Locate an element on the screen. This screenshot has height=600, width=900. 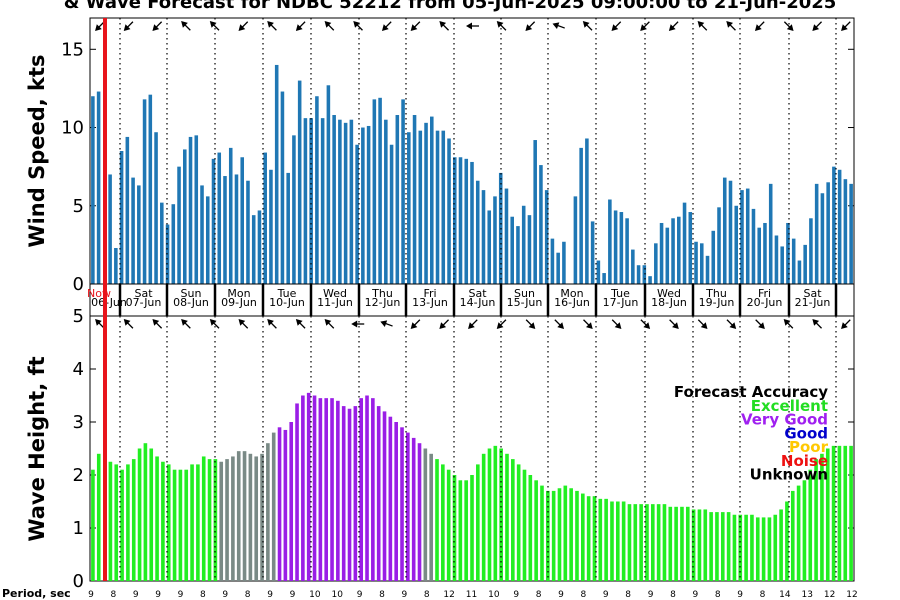
day-strip-frame is located at coordinates (472, 300).